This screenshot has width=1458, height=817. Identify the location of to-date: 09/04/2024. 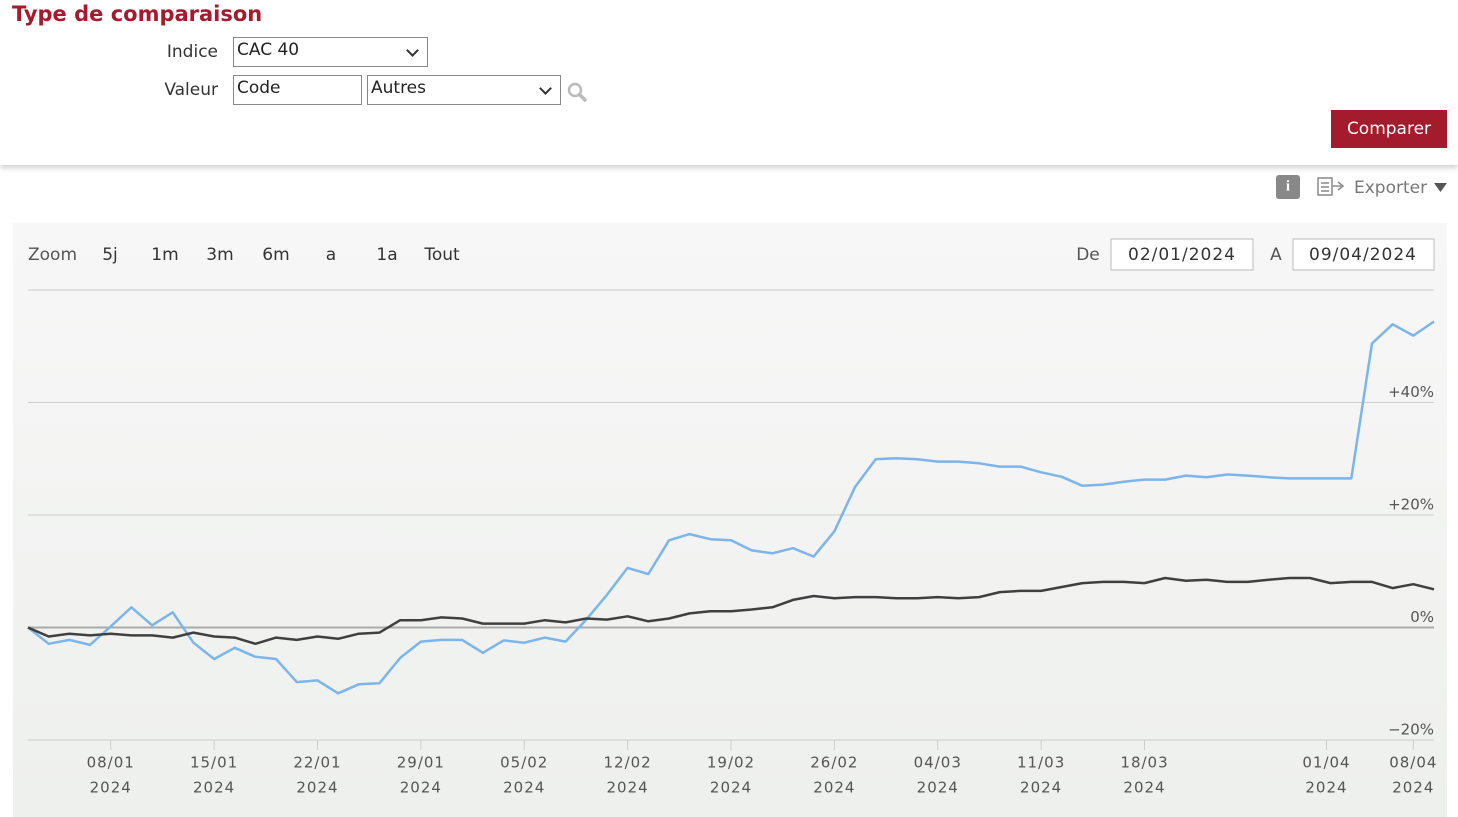
(1363, 255).